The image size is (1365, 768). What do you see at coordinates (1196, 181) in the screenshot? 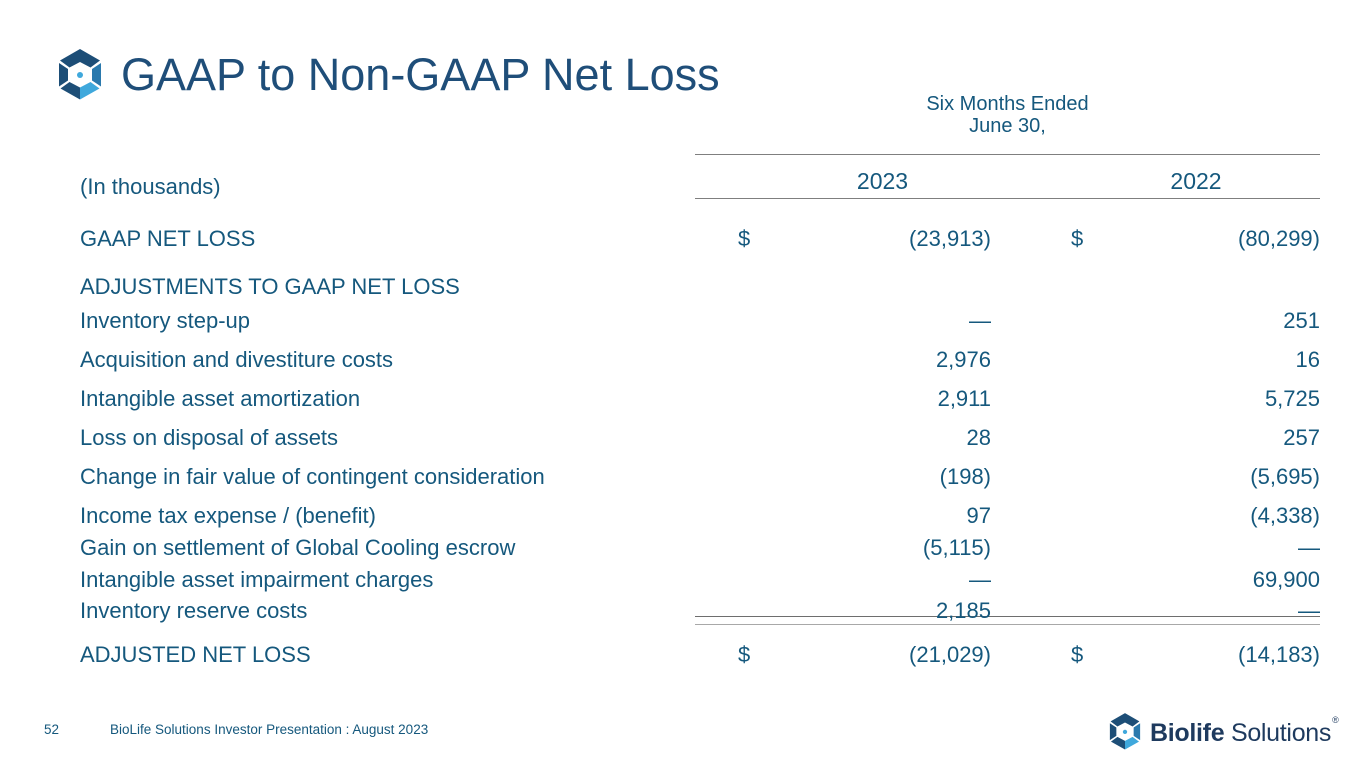
I see `column-header-2022: 2022` at bounding box center [1196, 181].